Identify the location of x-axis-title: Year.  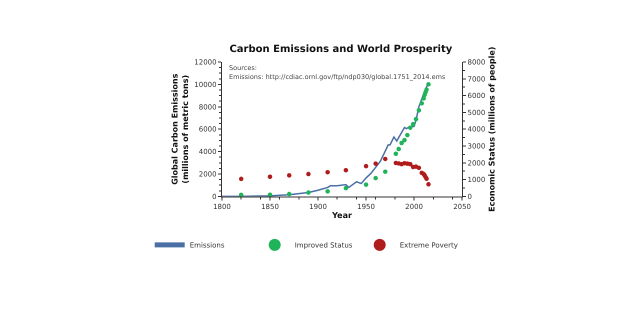
(341, 215).